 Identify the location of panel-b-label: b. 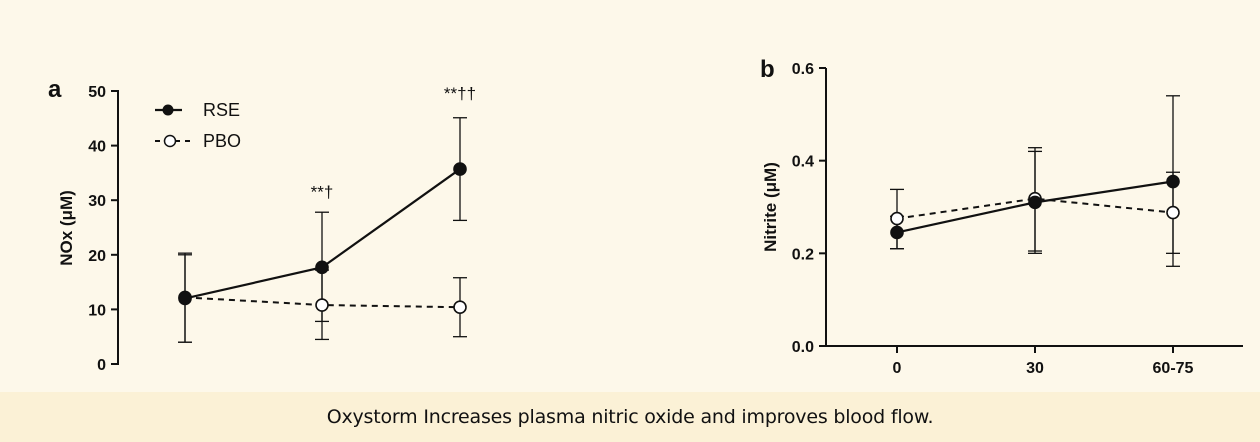
(767, 69).